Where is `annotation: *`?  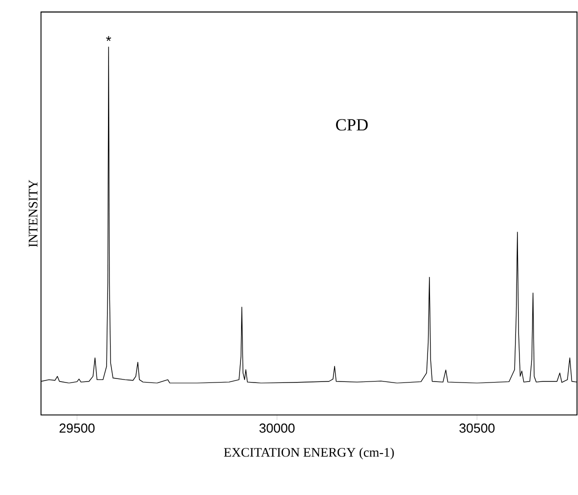
annotation: * is located at coordinates (109, 39).